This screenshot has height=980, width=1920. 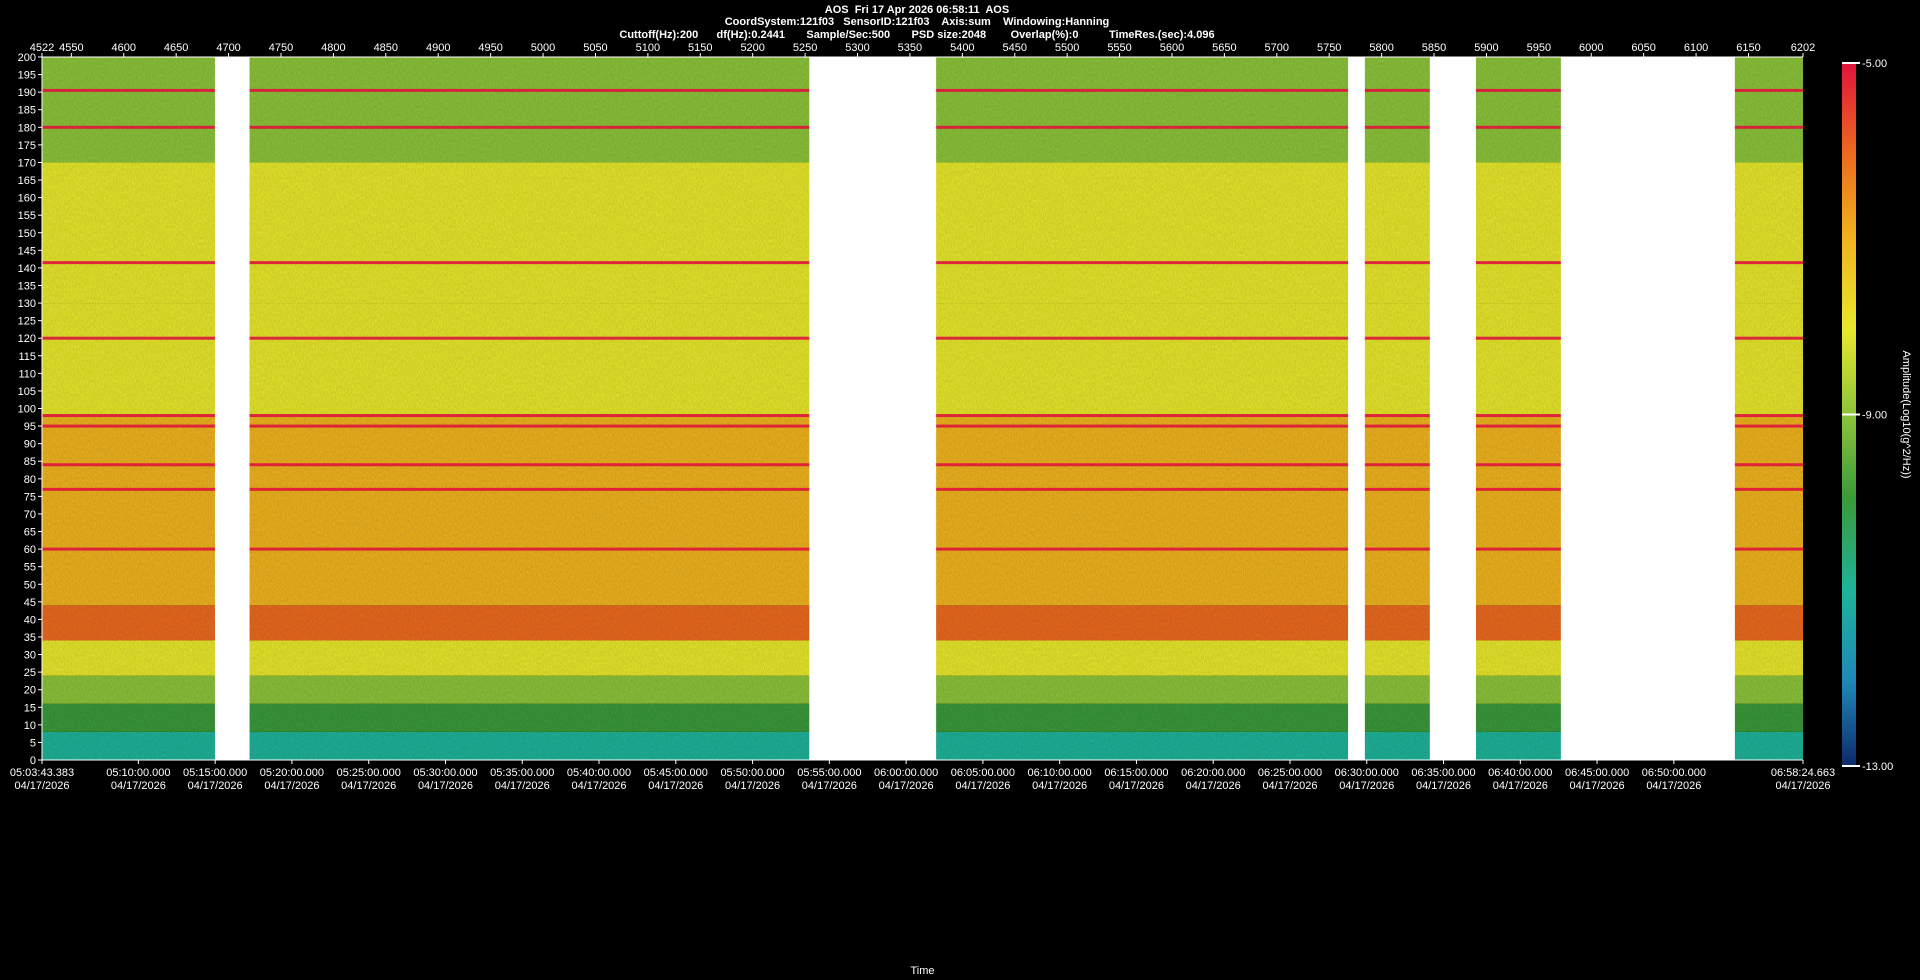 What do you see at coordinates (1119, 48) in the screenshot?
I see `top-tick-label: 5550` at bounding box center [1119, 48].